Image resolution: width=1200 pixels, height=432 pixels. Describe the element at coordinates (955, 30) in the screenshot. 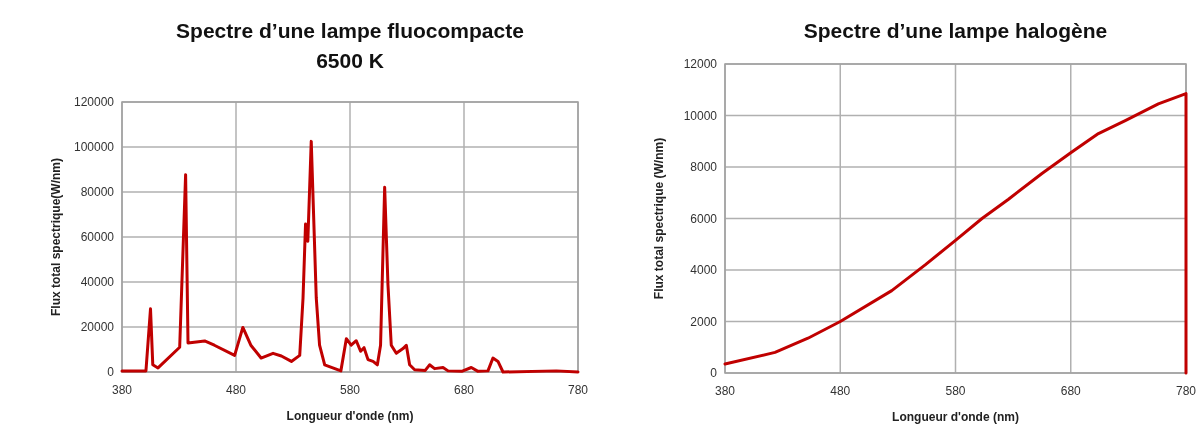

I see `chart-title: Spectre d’une lampe halogène` at that location.